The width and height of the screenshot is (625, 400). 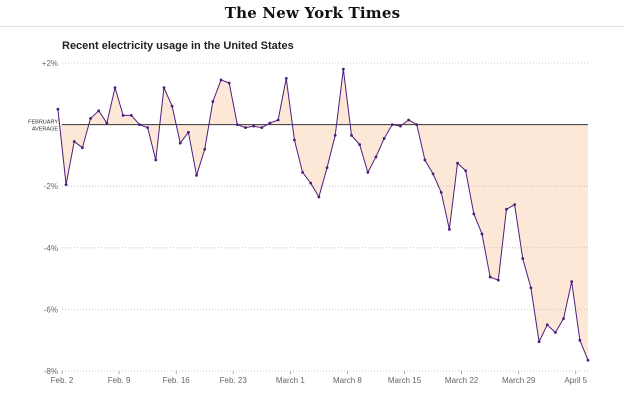 I want to click on x-tick-label: March 22, so click(x=462, y=380).